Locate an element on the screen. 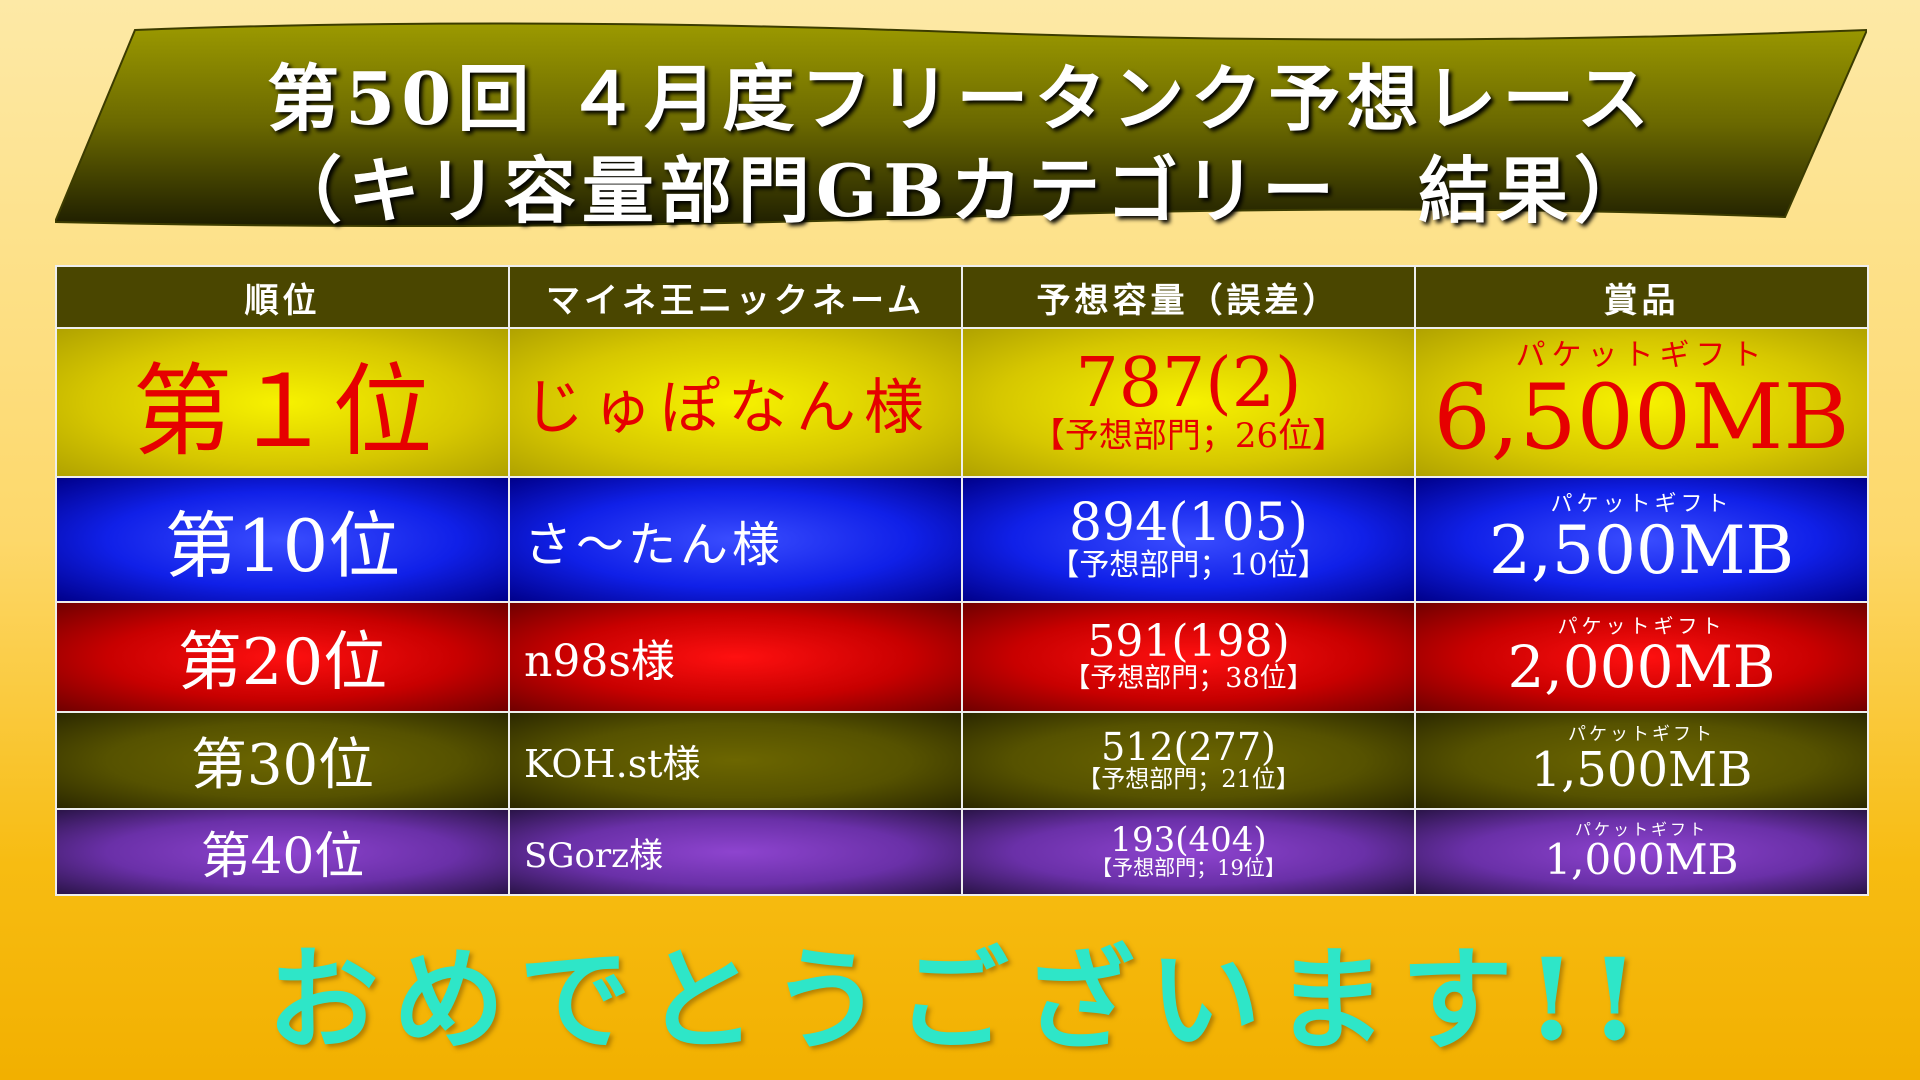 Image resolution: width=1920 pixels, height=1080 pixels. prediction: 512(277) is located at coordinates (1188, 747).